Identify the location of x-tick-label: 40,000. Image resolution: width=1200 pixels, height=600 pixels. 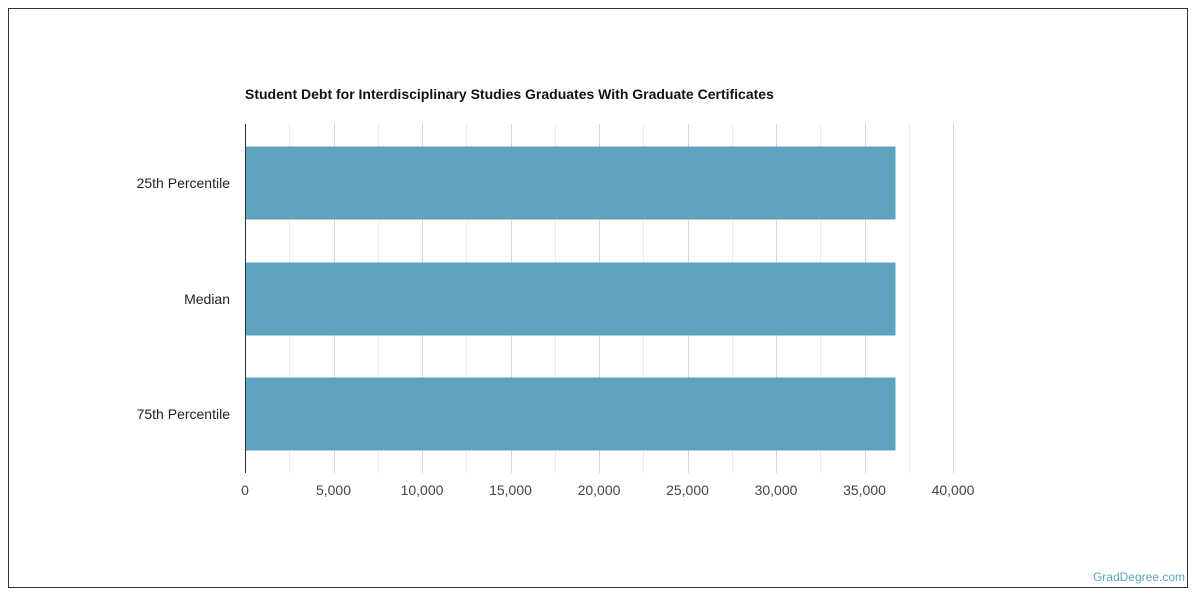
(953, 490).